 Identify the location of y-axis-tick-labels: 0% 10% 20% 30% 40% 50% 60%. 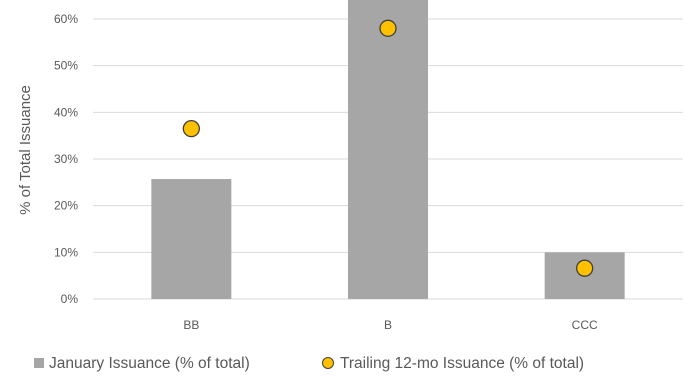
(66, 159).